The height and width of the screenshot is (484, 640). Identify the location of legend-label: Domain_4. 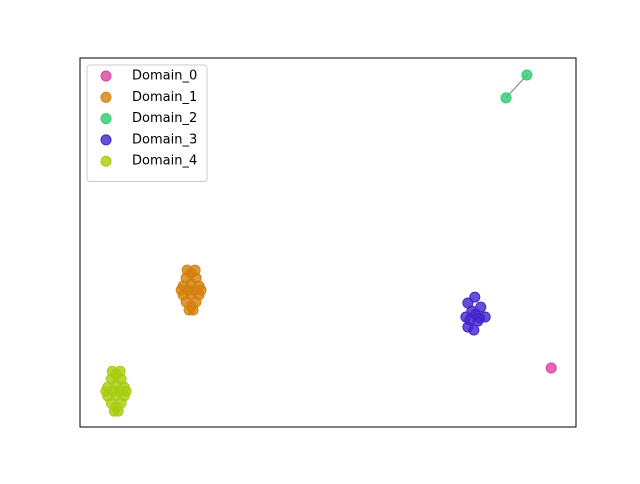
(164, 161).